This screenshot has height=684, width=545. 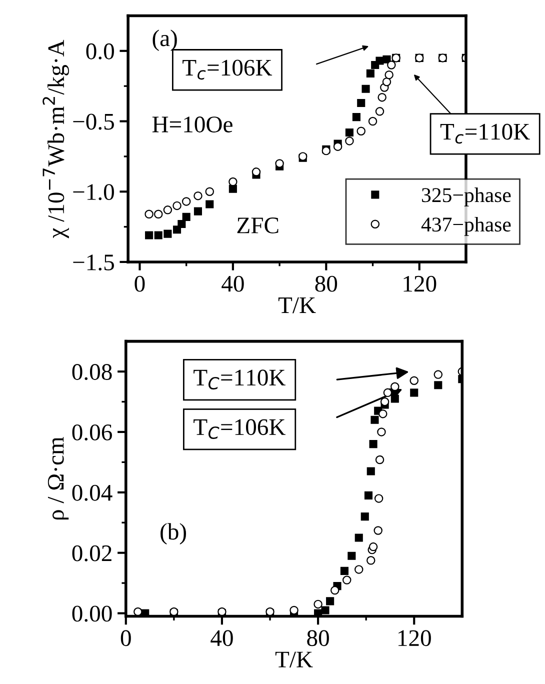 What do you see at coordinates (257, 226) in the screenshot?
I see `annotation: ZFC` at bounding box center [257, 226].